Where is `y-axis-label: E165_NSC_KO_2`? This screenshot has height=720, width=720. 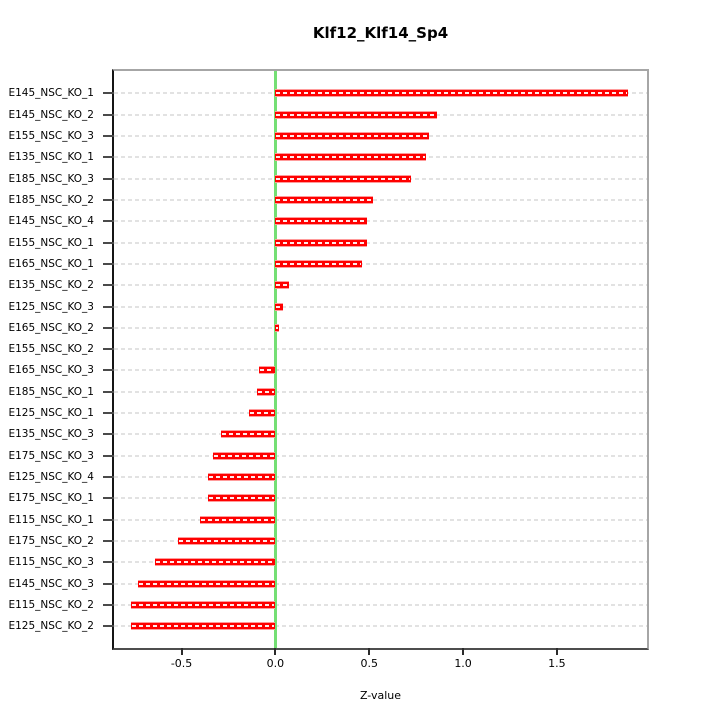 y-axis-label: E165_NSC_KO_2 is located at coordinates (51, 327).